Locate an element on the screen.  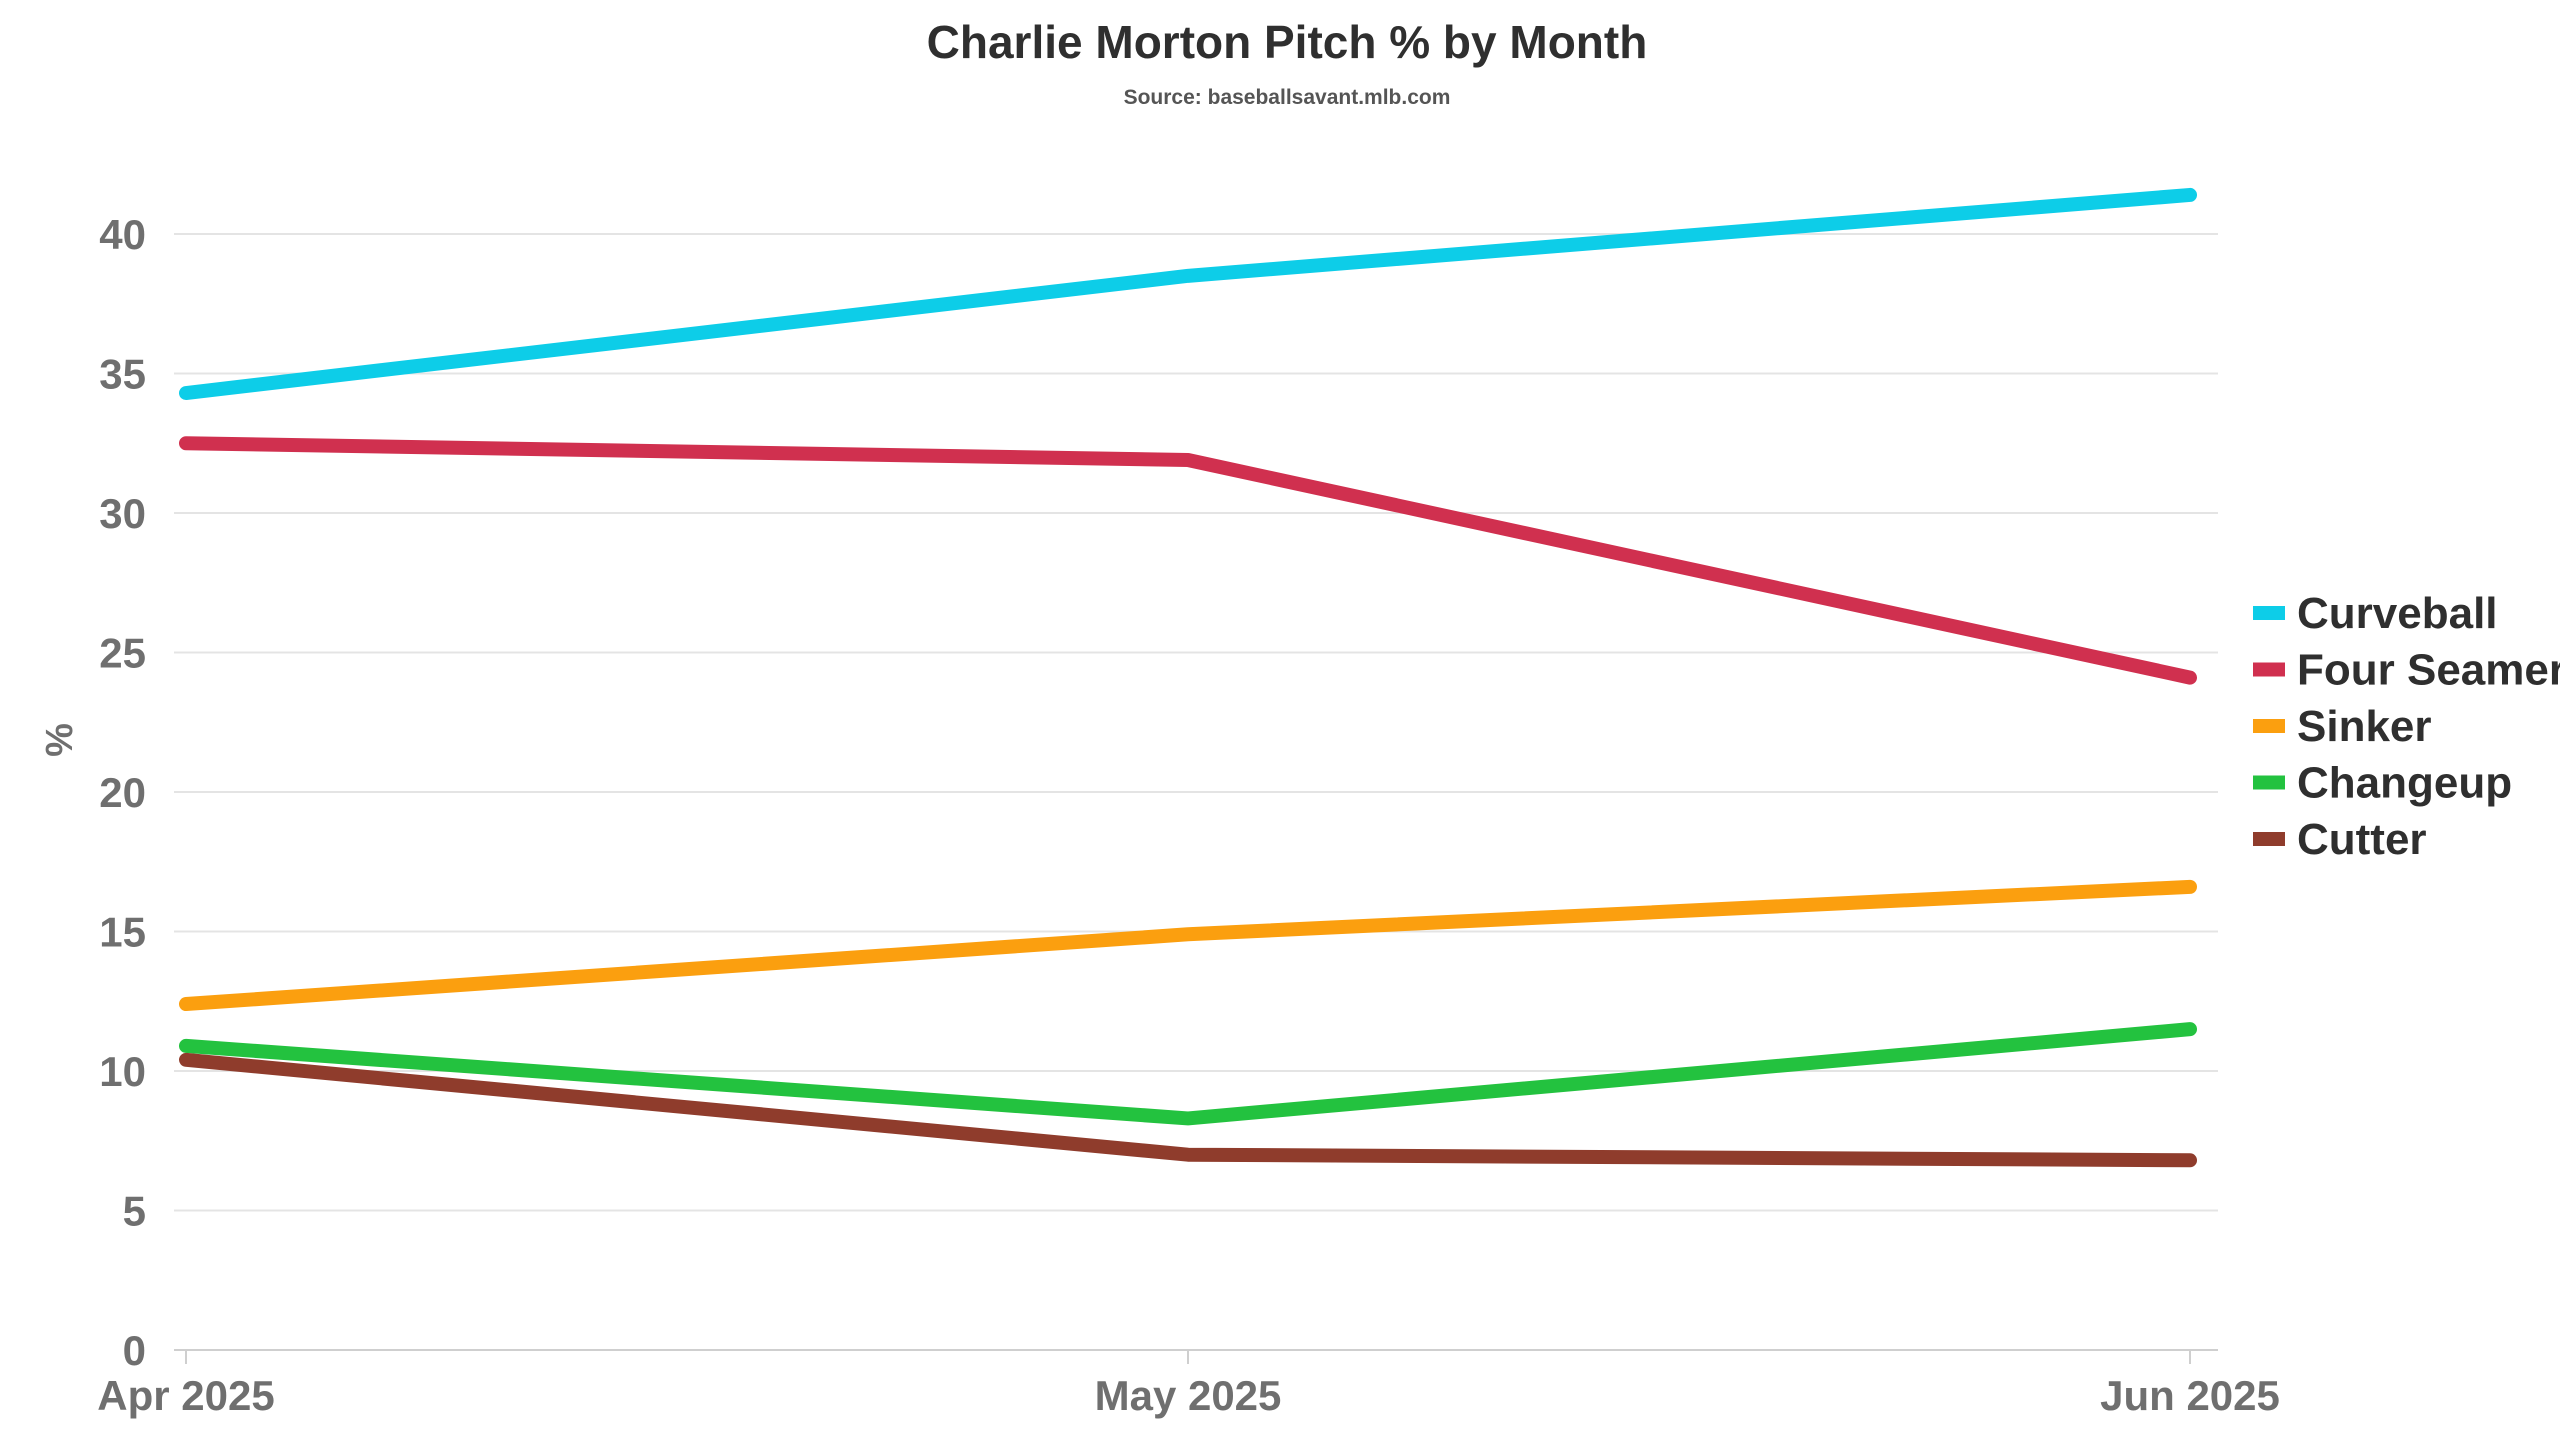
series-line-sinker is located at coordinates (1188, 945).